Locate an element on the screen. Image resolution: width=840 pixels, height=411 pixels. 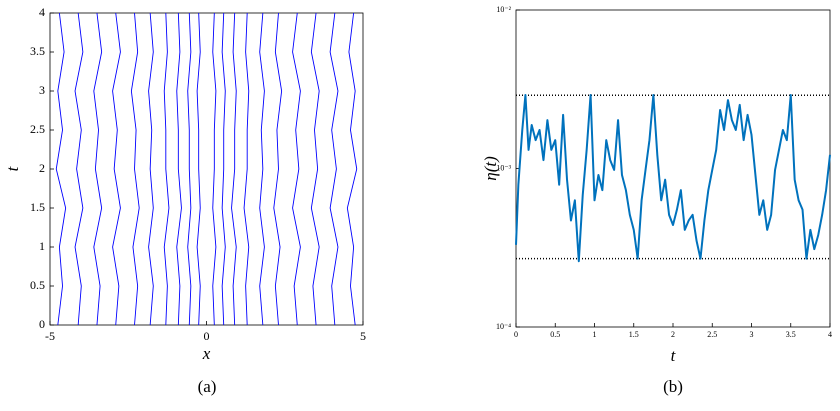
y-tick-label: 2.5 is located at coordinates (37, 129).